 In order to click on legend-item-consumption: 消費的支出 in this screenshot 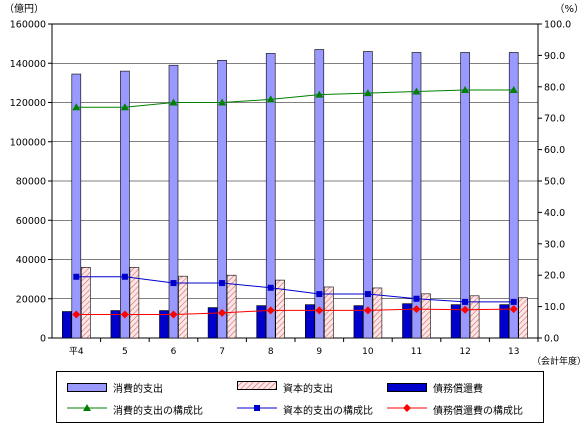, I will do `click(115, 387)`.